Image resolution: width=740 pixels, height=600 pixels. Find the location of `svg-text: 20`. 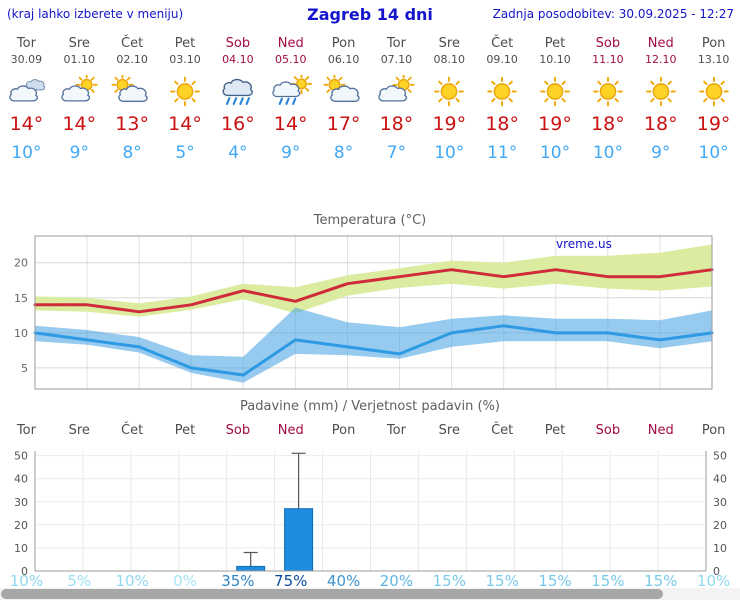

svg-text: 20 is located at coordinates (21, 263).